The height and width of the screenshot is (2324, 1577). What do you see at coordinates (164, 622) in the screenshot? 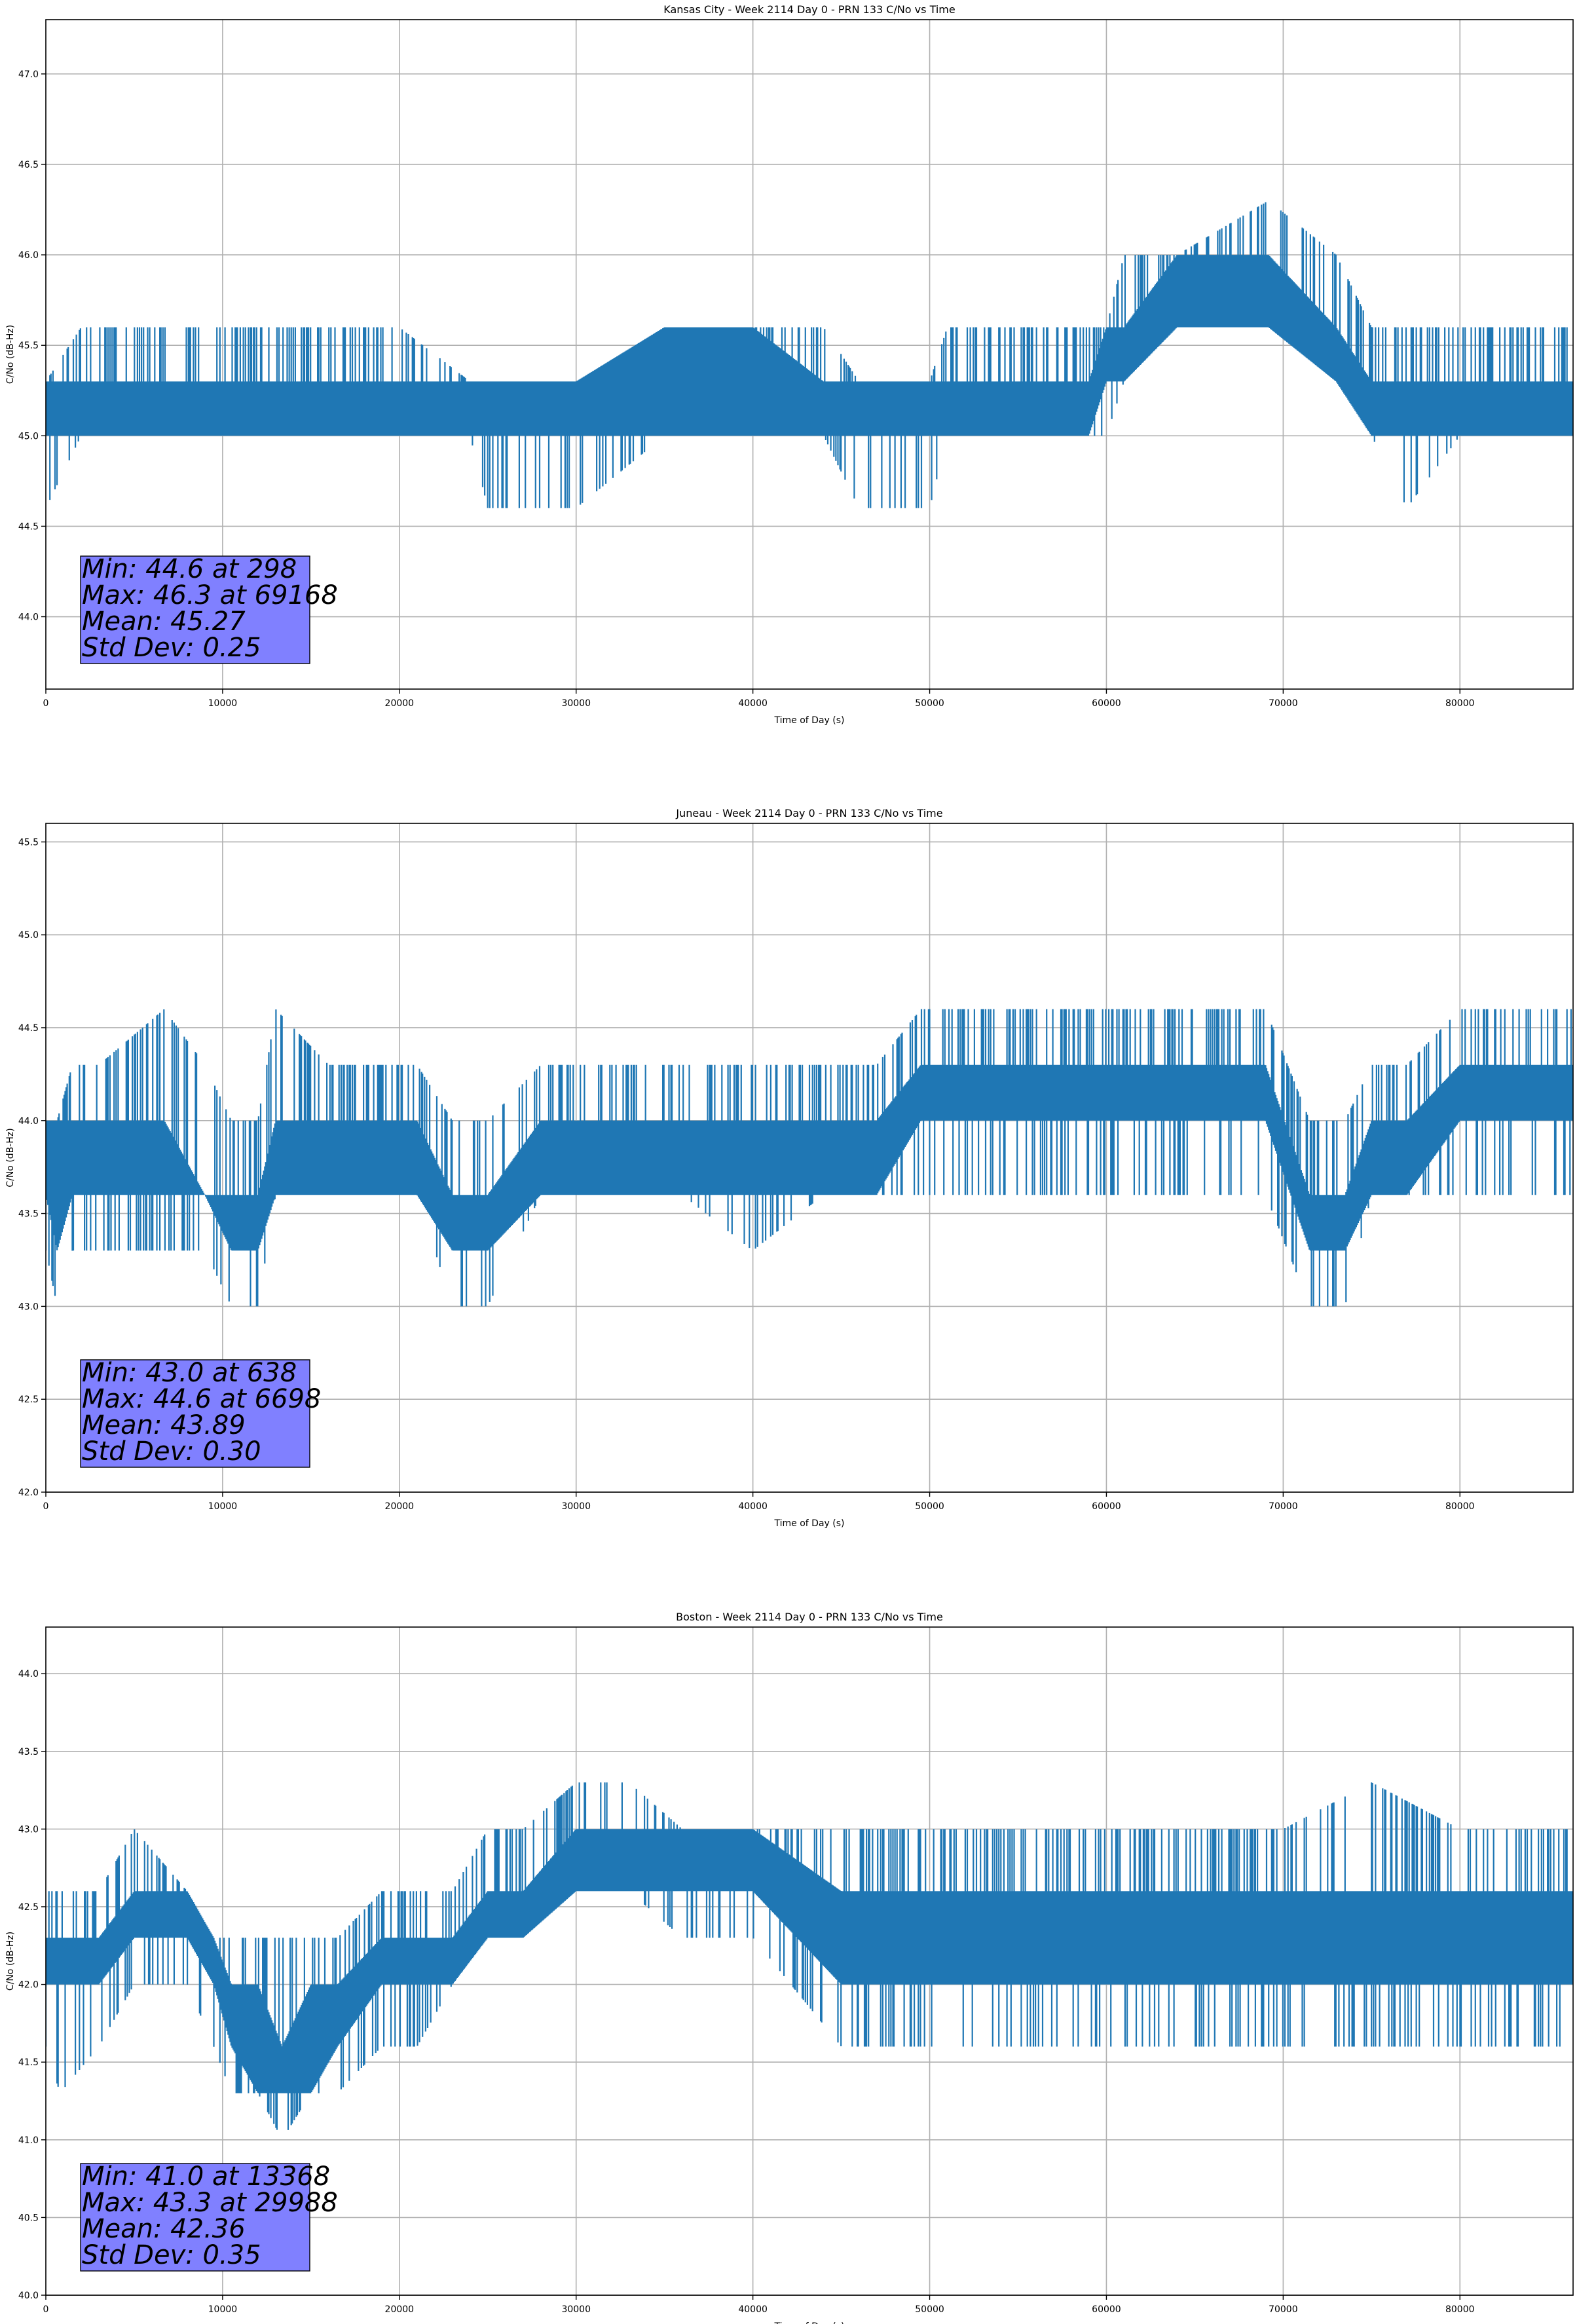
I see `stats-line: Mean: 45.27` at bounding box center [164, 622].